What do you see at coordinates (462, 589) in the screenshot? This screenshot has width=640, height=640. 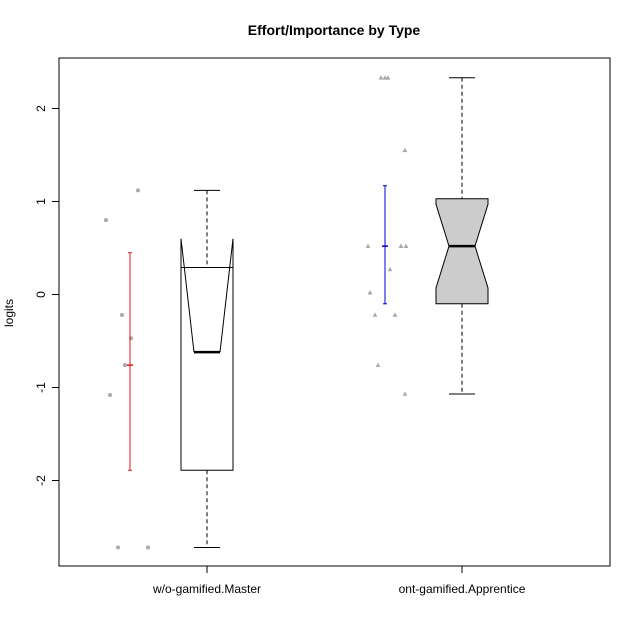 I see `x-tick-label: ont-gamified.Apprentice` at bounding box center [462, 589].